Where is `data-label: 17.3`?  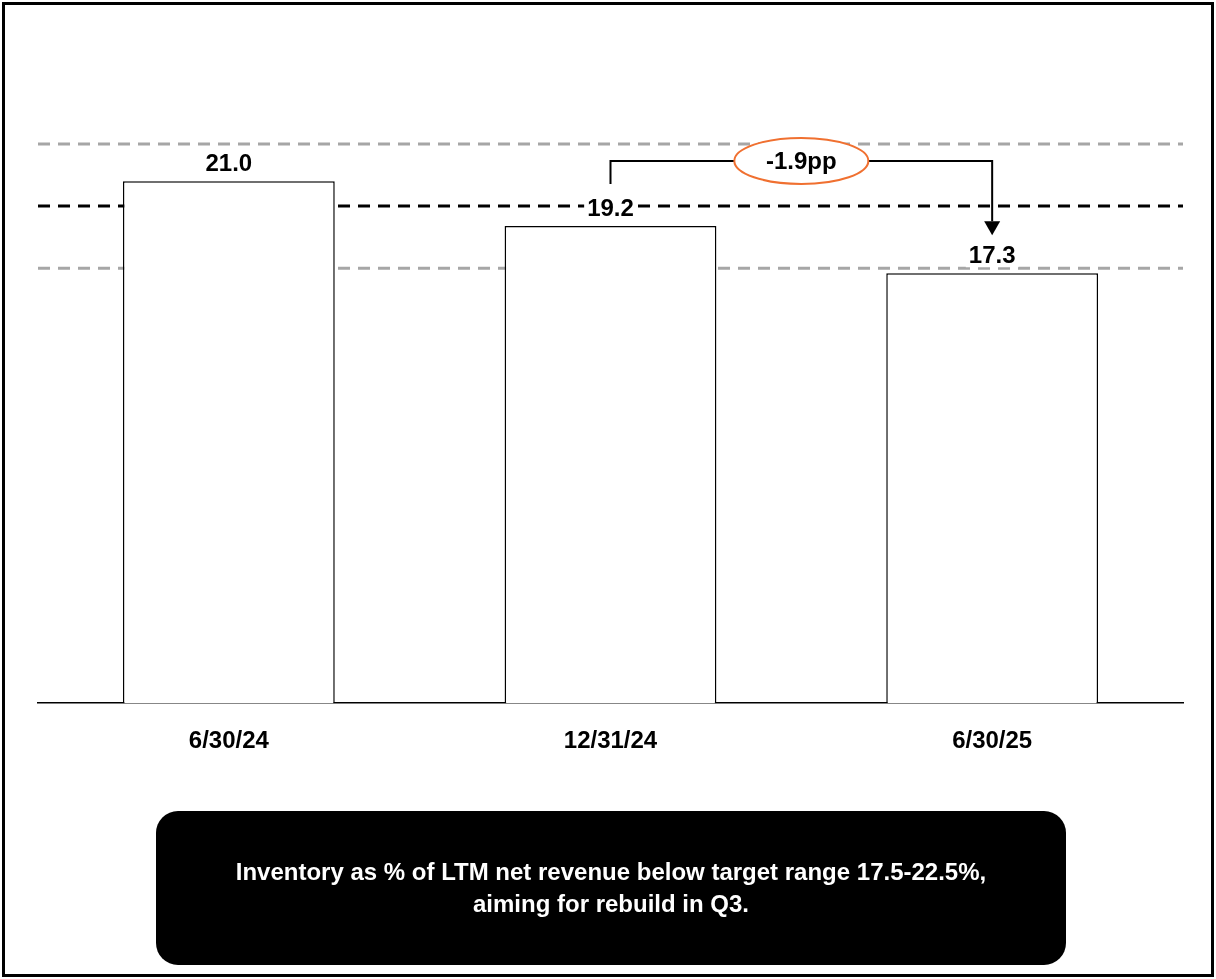
data-label: 17.3 is located at coordinates (992, 254).